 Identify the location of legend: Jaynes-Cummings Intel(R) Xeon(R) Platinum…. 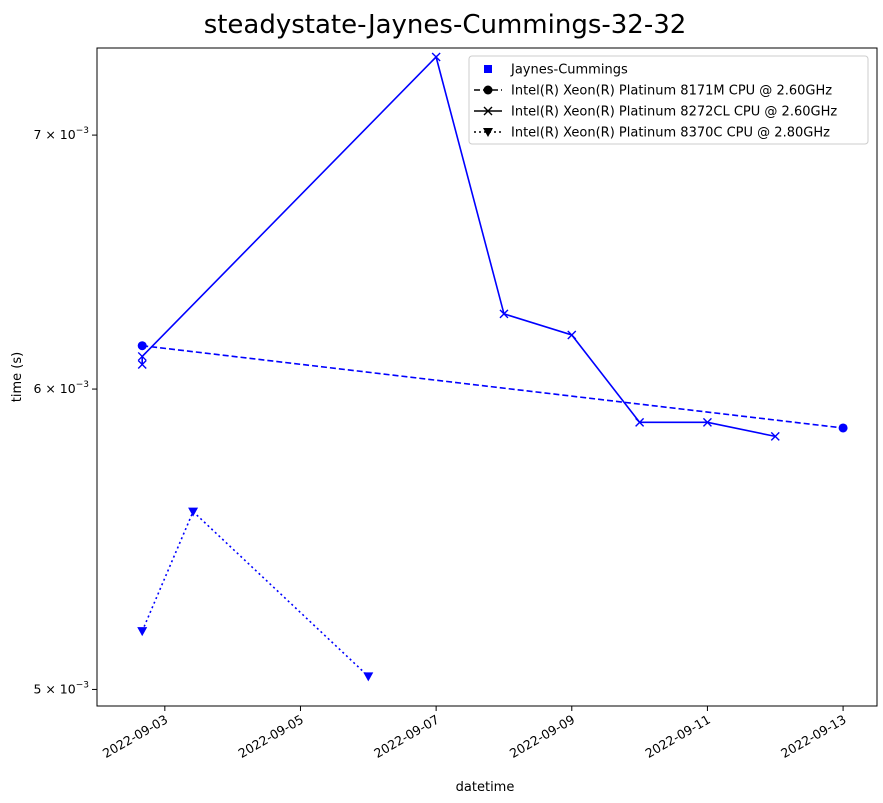
(668, 100).